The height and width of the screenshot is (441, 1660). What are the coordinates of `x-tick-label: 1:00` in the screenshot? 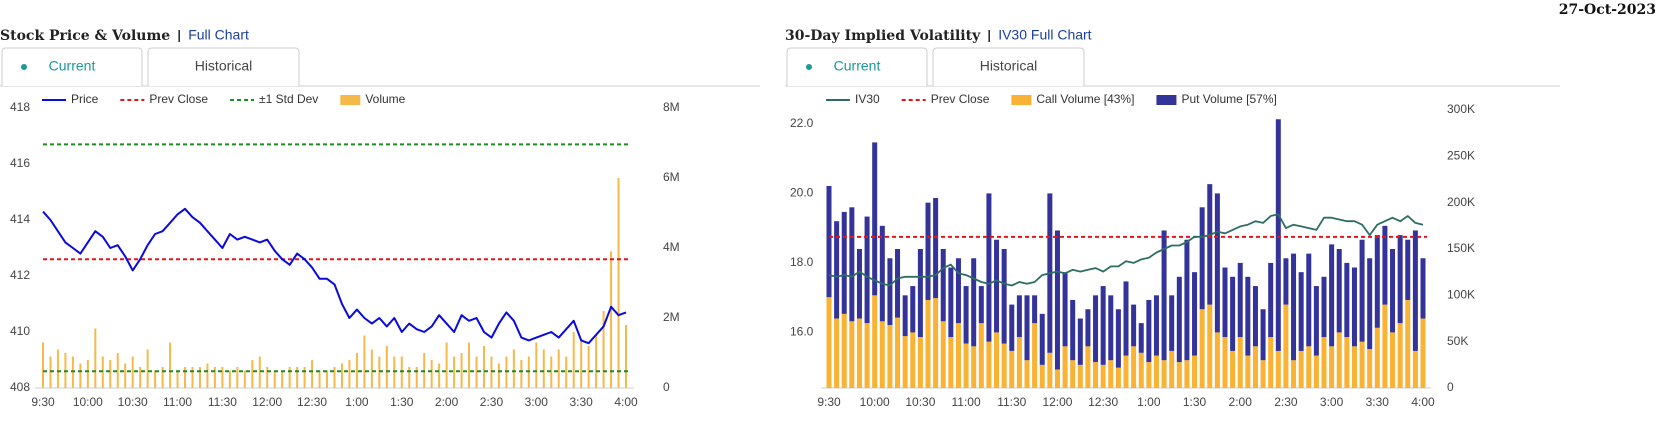 It's located at (357, 402).